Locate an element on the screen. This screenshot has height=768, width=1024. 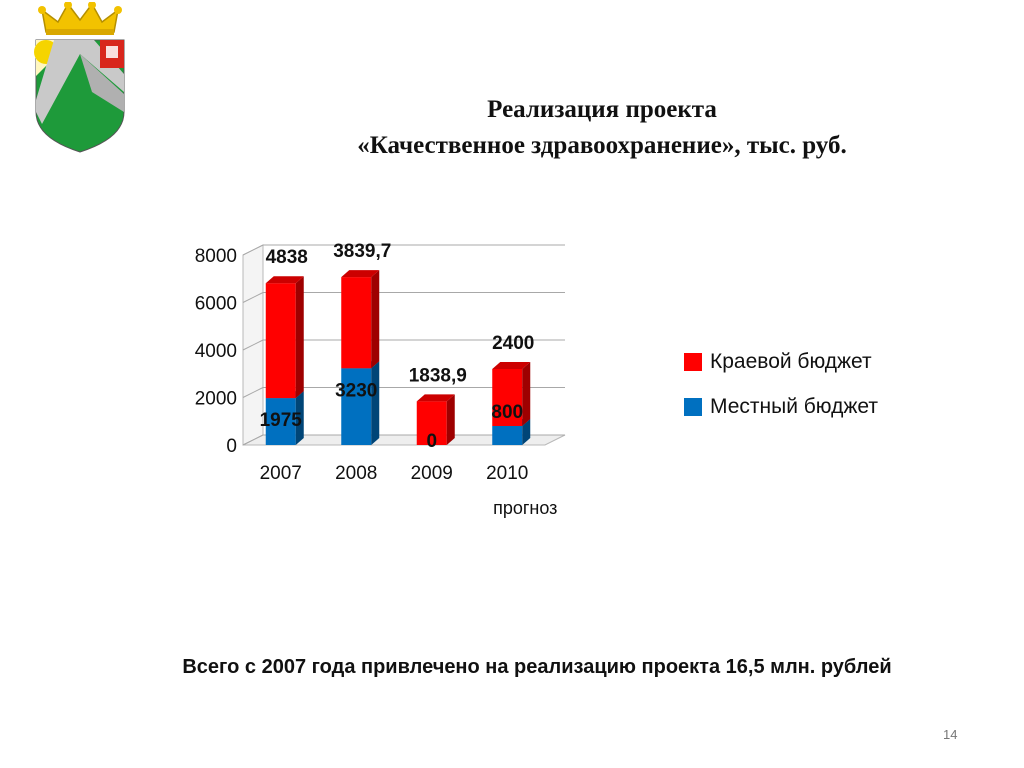
bar-local-2008 is located at coordinates (356, 406).